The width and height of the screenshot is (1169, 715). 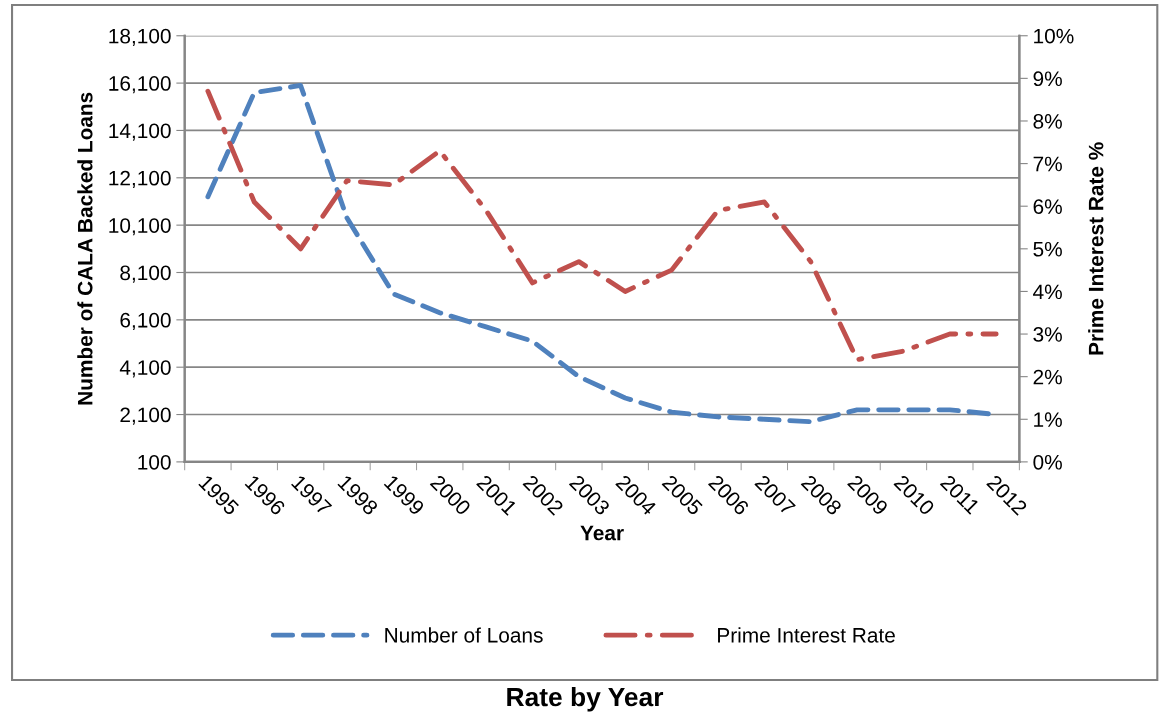 I want to click on y2-tick-label: 8%, so click(x=1047, y=121).